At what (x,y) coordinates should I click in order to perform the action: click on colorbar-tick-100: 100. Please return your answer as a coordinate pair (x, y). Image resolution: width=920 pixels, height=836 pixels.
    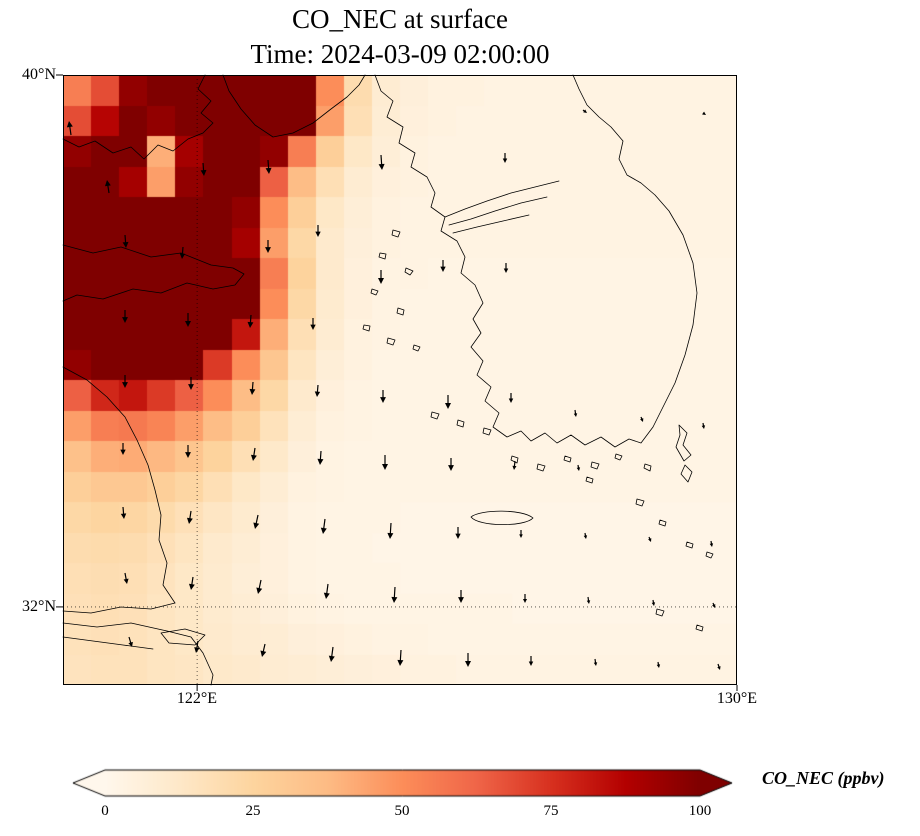
    Looking at the image, I should click on (700, 811).